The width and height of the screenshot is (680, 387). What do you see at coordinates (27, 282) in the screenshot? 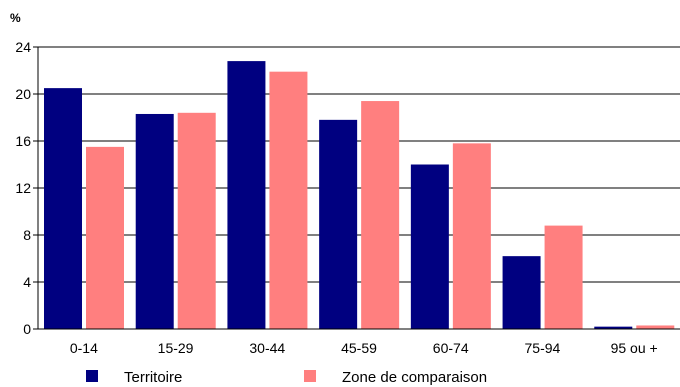
I see `y-tick-label: 4` at bounding box center [27, 282].